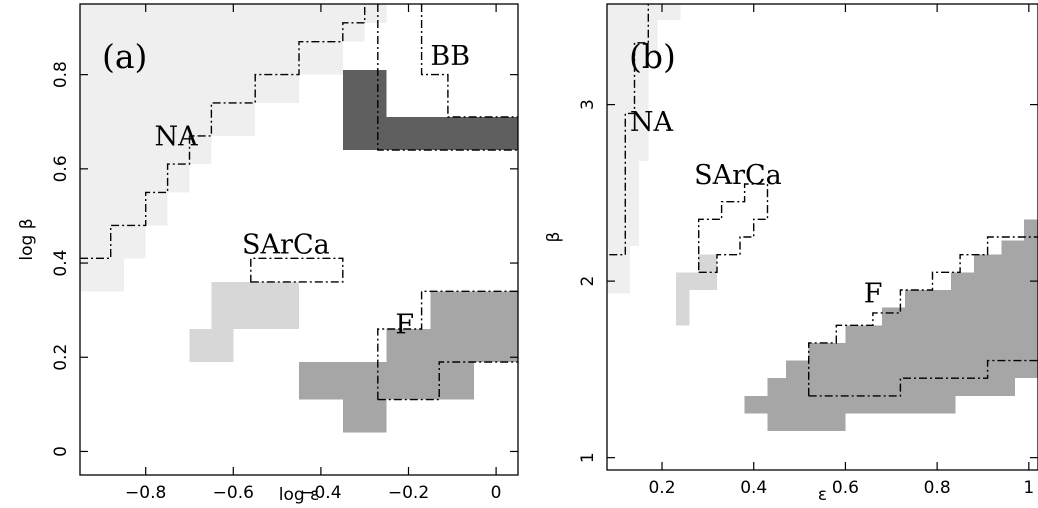  I want to click on x-tick-label: −0.4, so click(320, 493).